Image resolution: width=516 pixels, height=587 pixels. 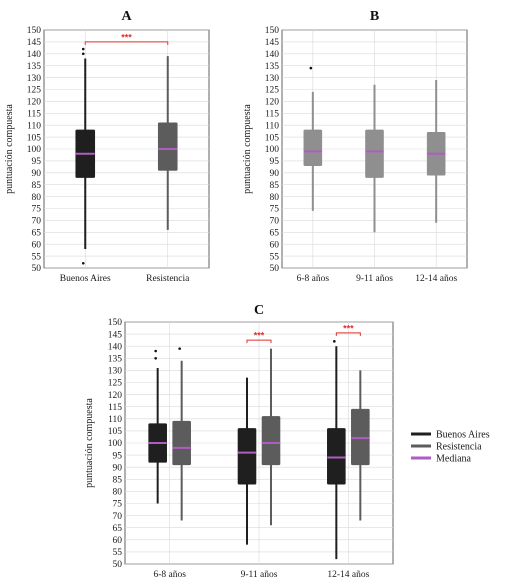 I want to click on panel-title: A, so click(x=126, y=16).